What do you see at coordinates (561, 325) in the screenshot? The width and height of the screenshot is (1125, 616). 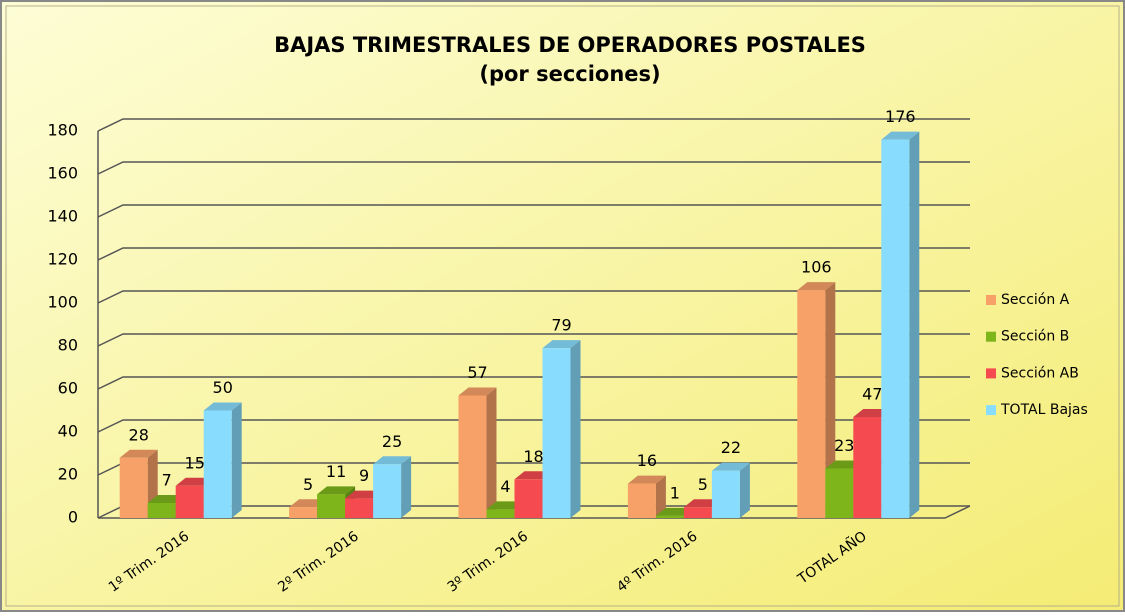 I see `value-label: 79` at bounding box center [561, 325].